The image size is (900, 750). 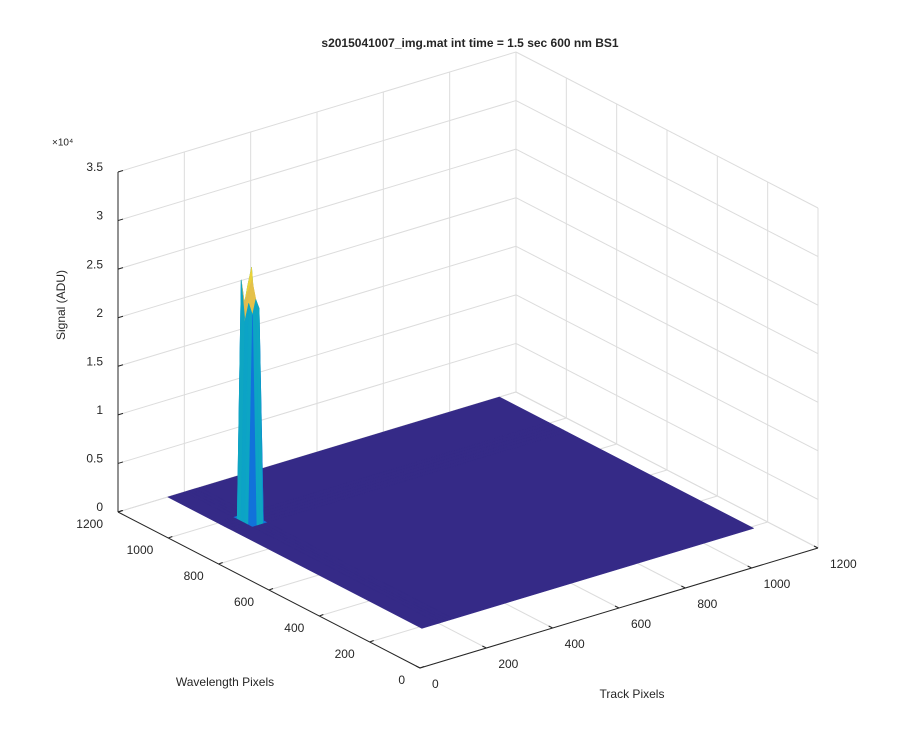 What do you see at coordinates (140, 550) in the screenshot?
I see `y-tick-label: 1000` at bounding box center [140, 550].